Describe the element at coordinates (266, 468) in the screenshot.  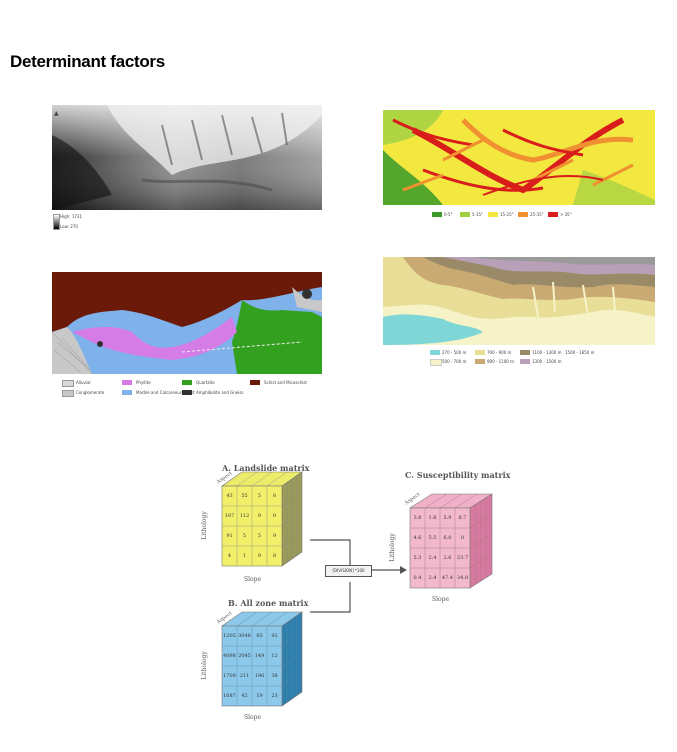
I see `landslide-matrix-title: A. Landslide matrix` at that location.